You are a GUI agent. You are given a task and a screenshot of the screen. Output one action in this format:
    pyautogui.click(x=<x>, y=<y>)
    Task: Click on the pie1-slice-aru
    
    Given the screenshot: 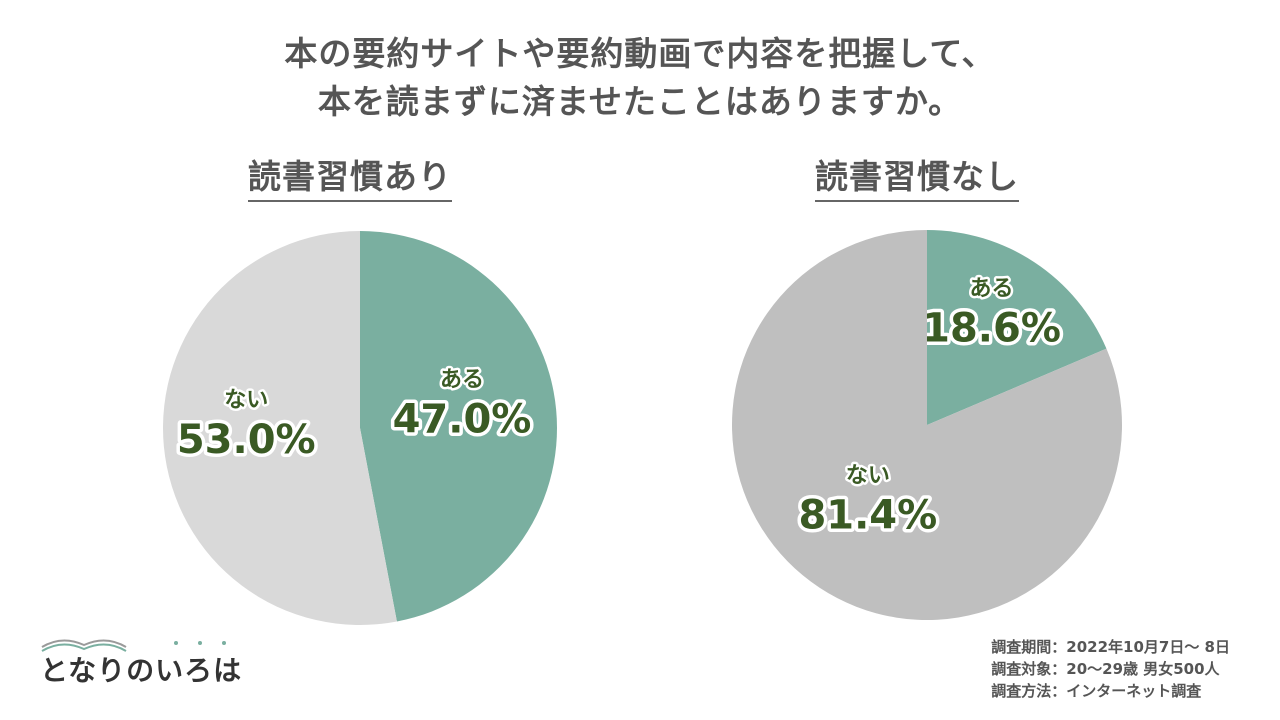 What is the action you would take?
    pyautogui.click(x=458, y=426)
    